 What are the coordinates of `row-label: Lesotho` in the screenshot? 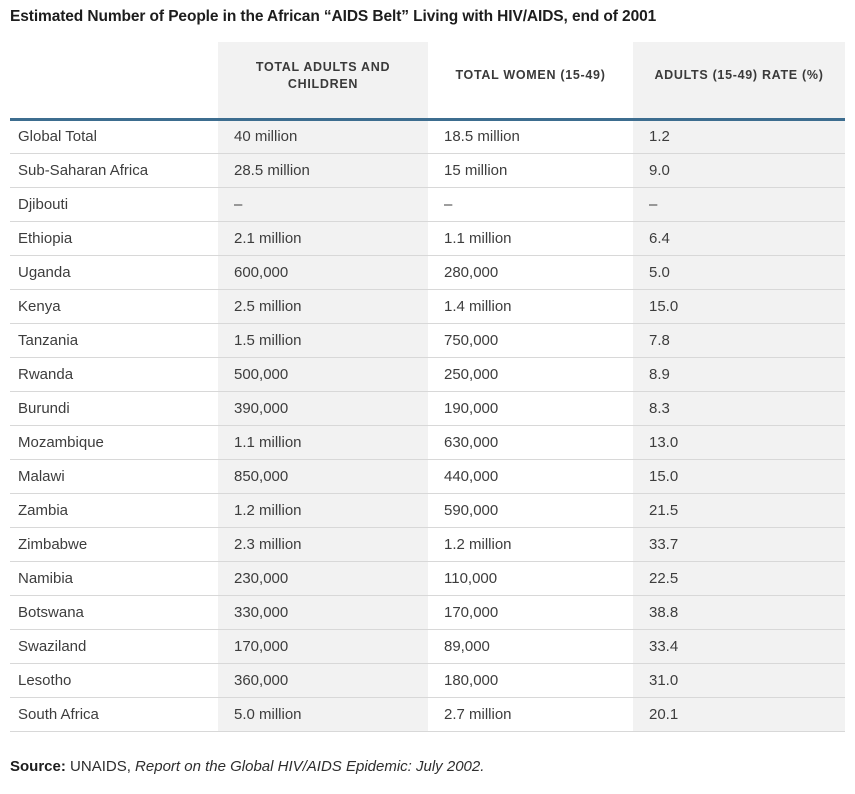 It's located at (114, 679).